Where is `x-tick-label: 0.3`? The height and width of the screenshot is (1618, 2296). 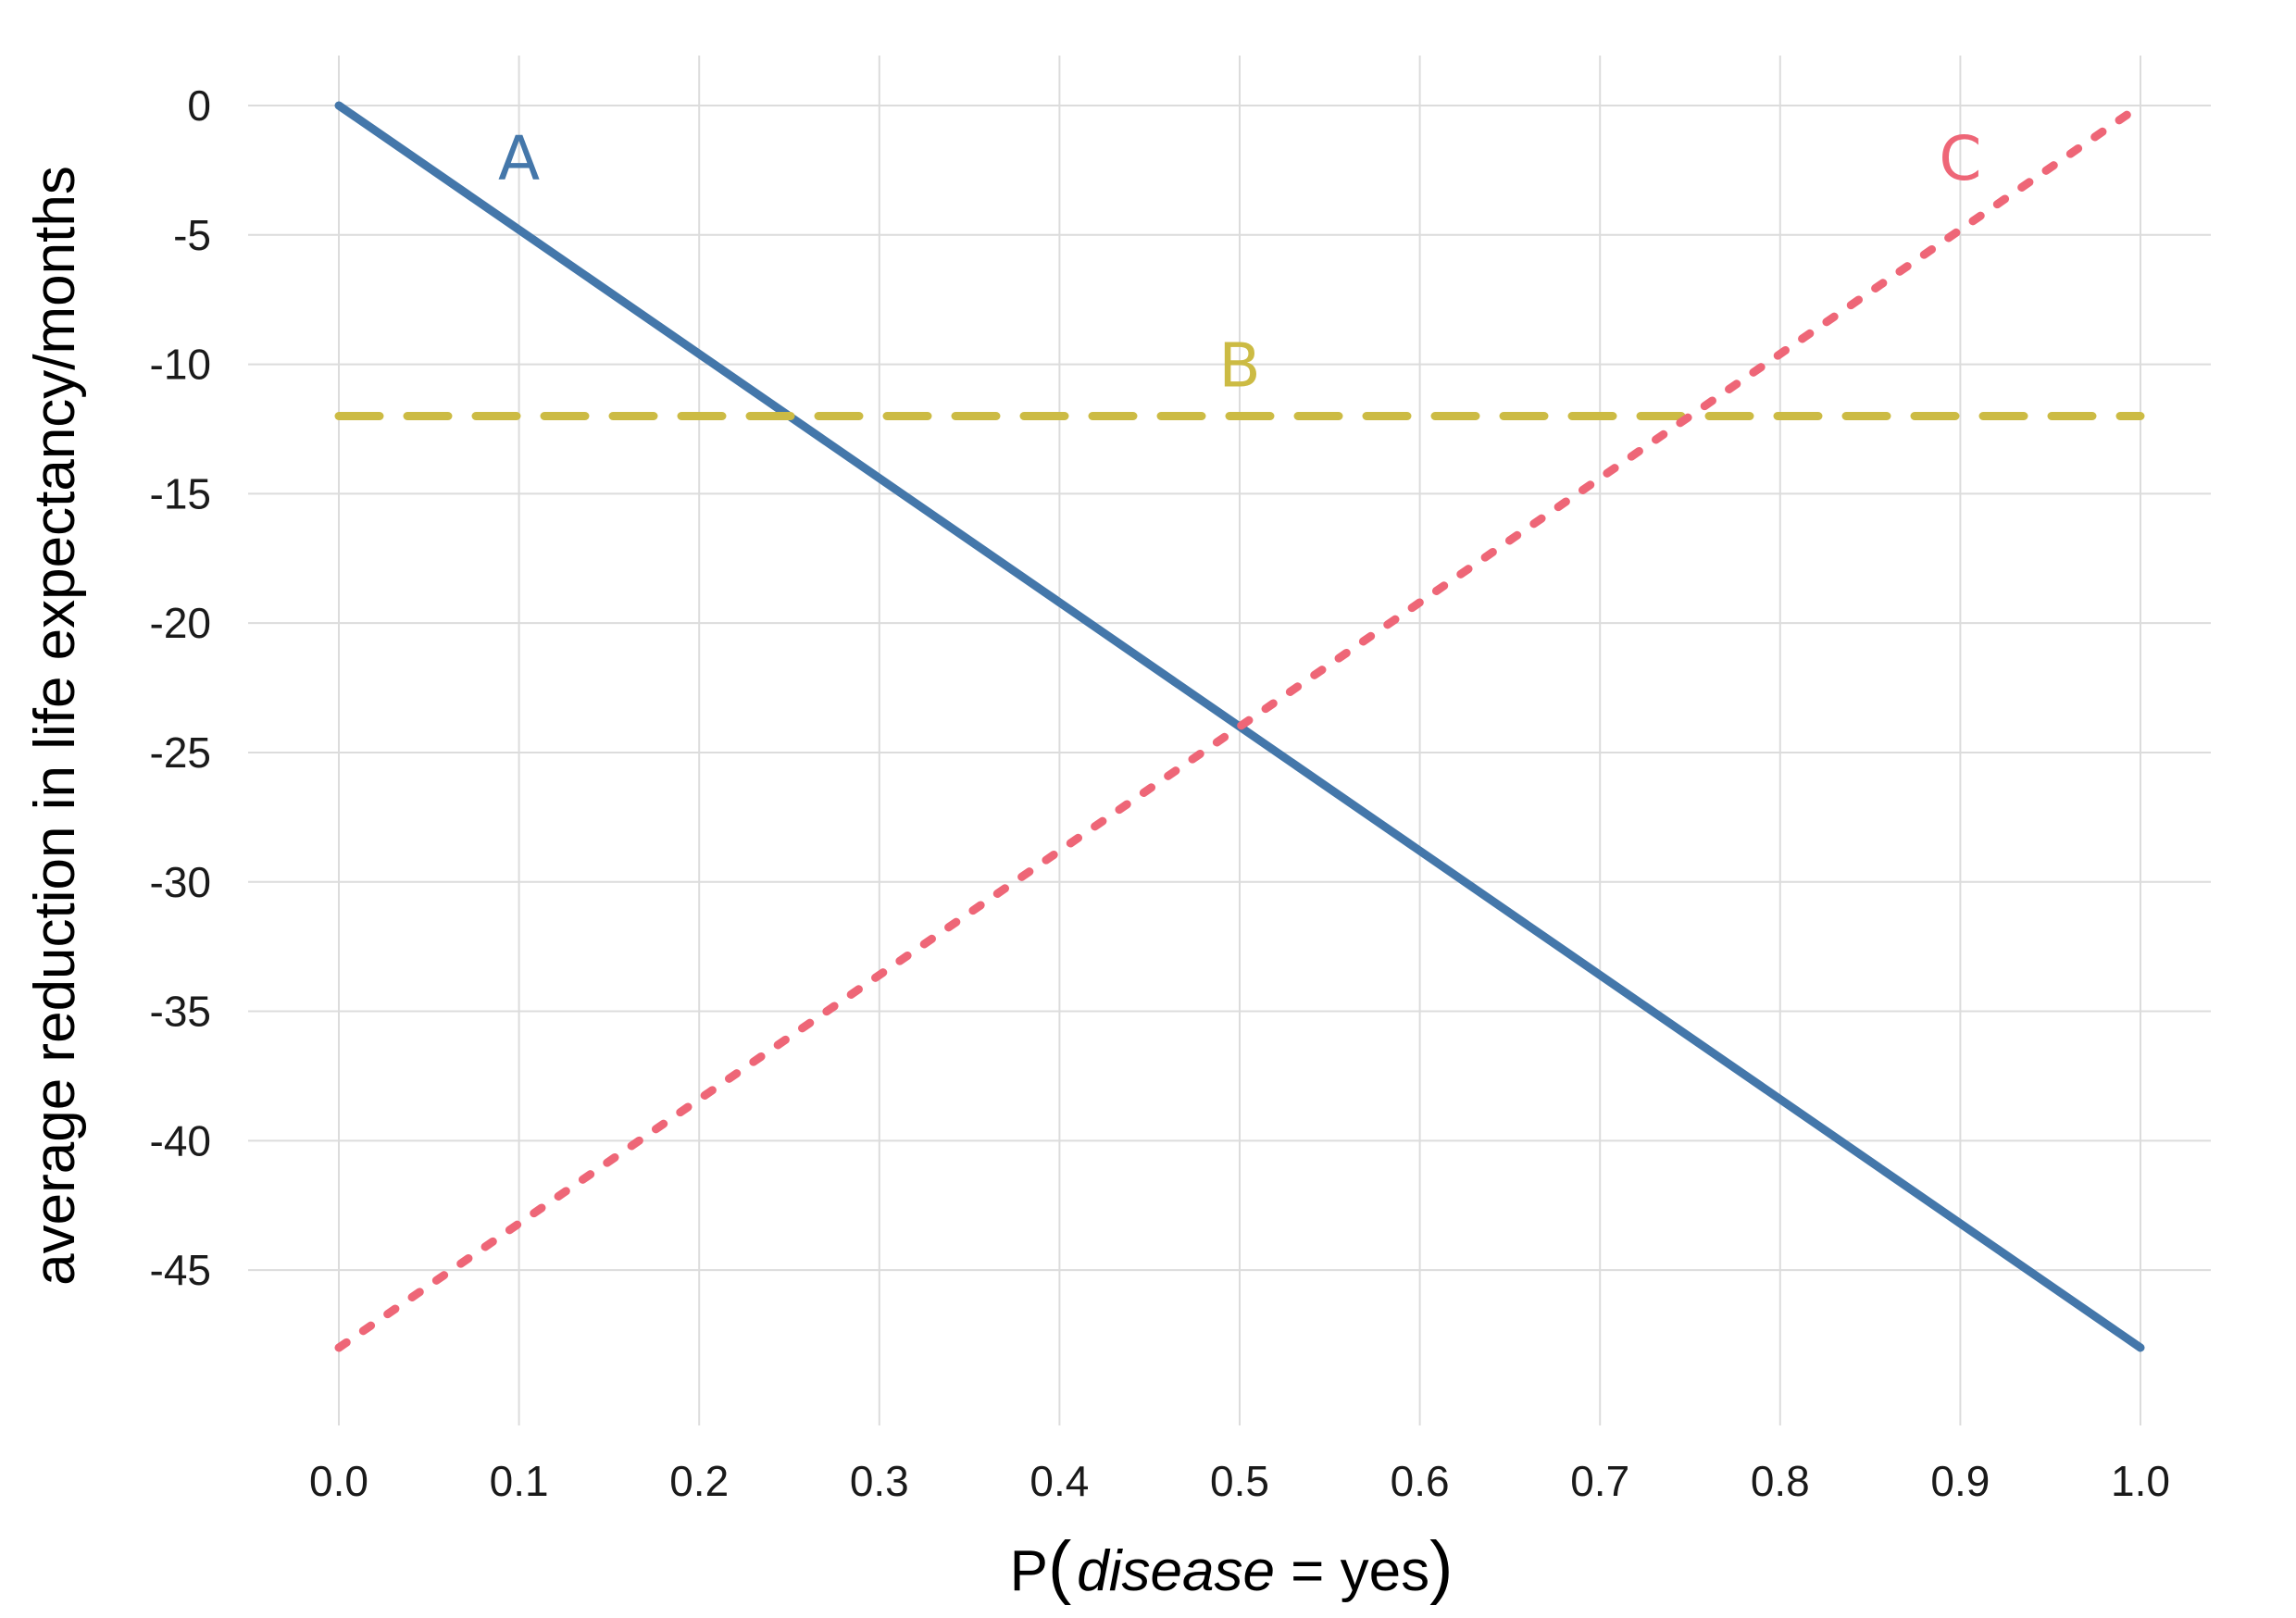
x-tick-label: 0.3 is located at coordinates (879, 1481).